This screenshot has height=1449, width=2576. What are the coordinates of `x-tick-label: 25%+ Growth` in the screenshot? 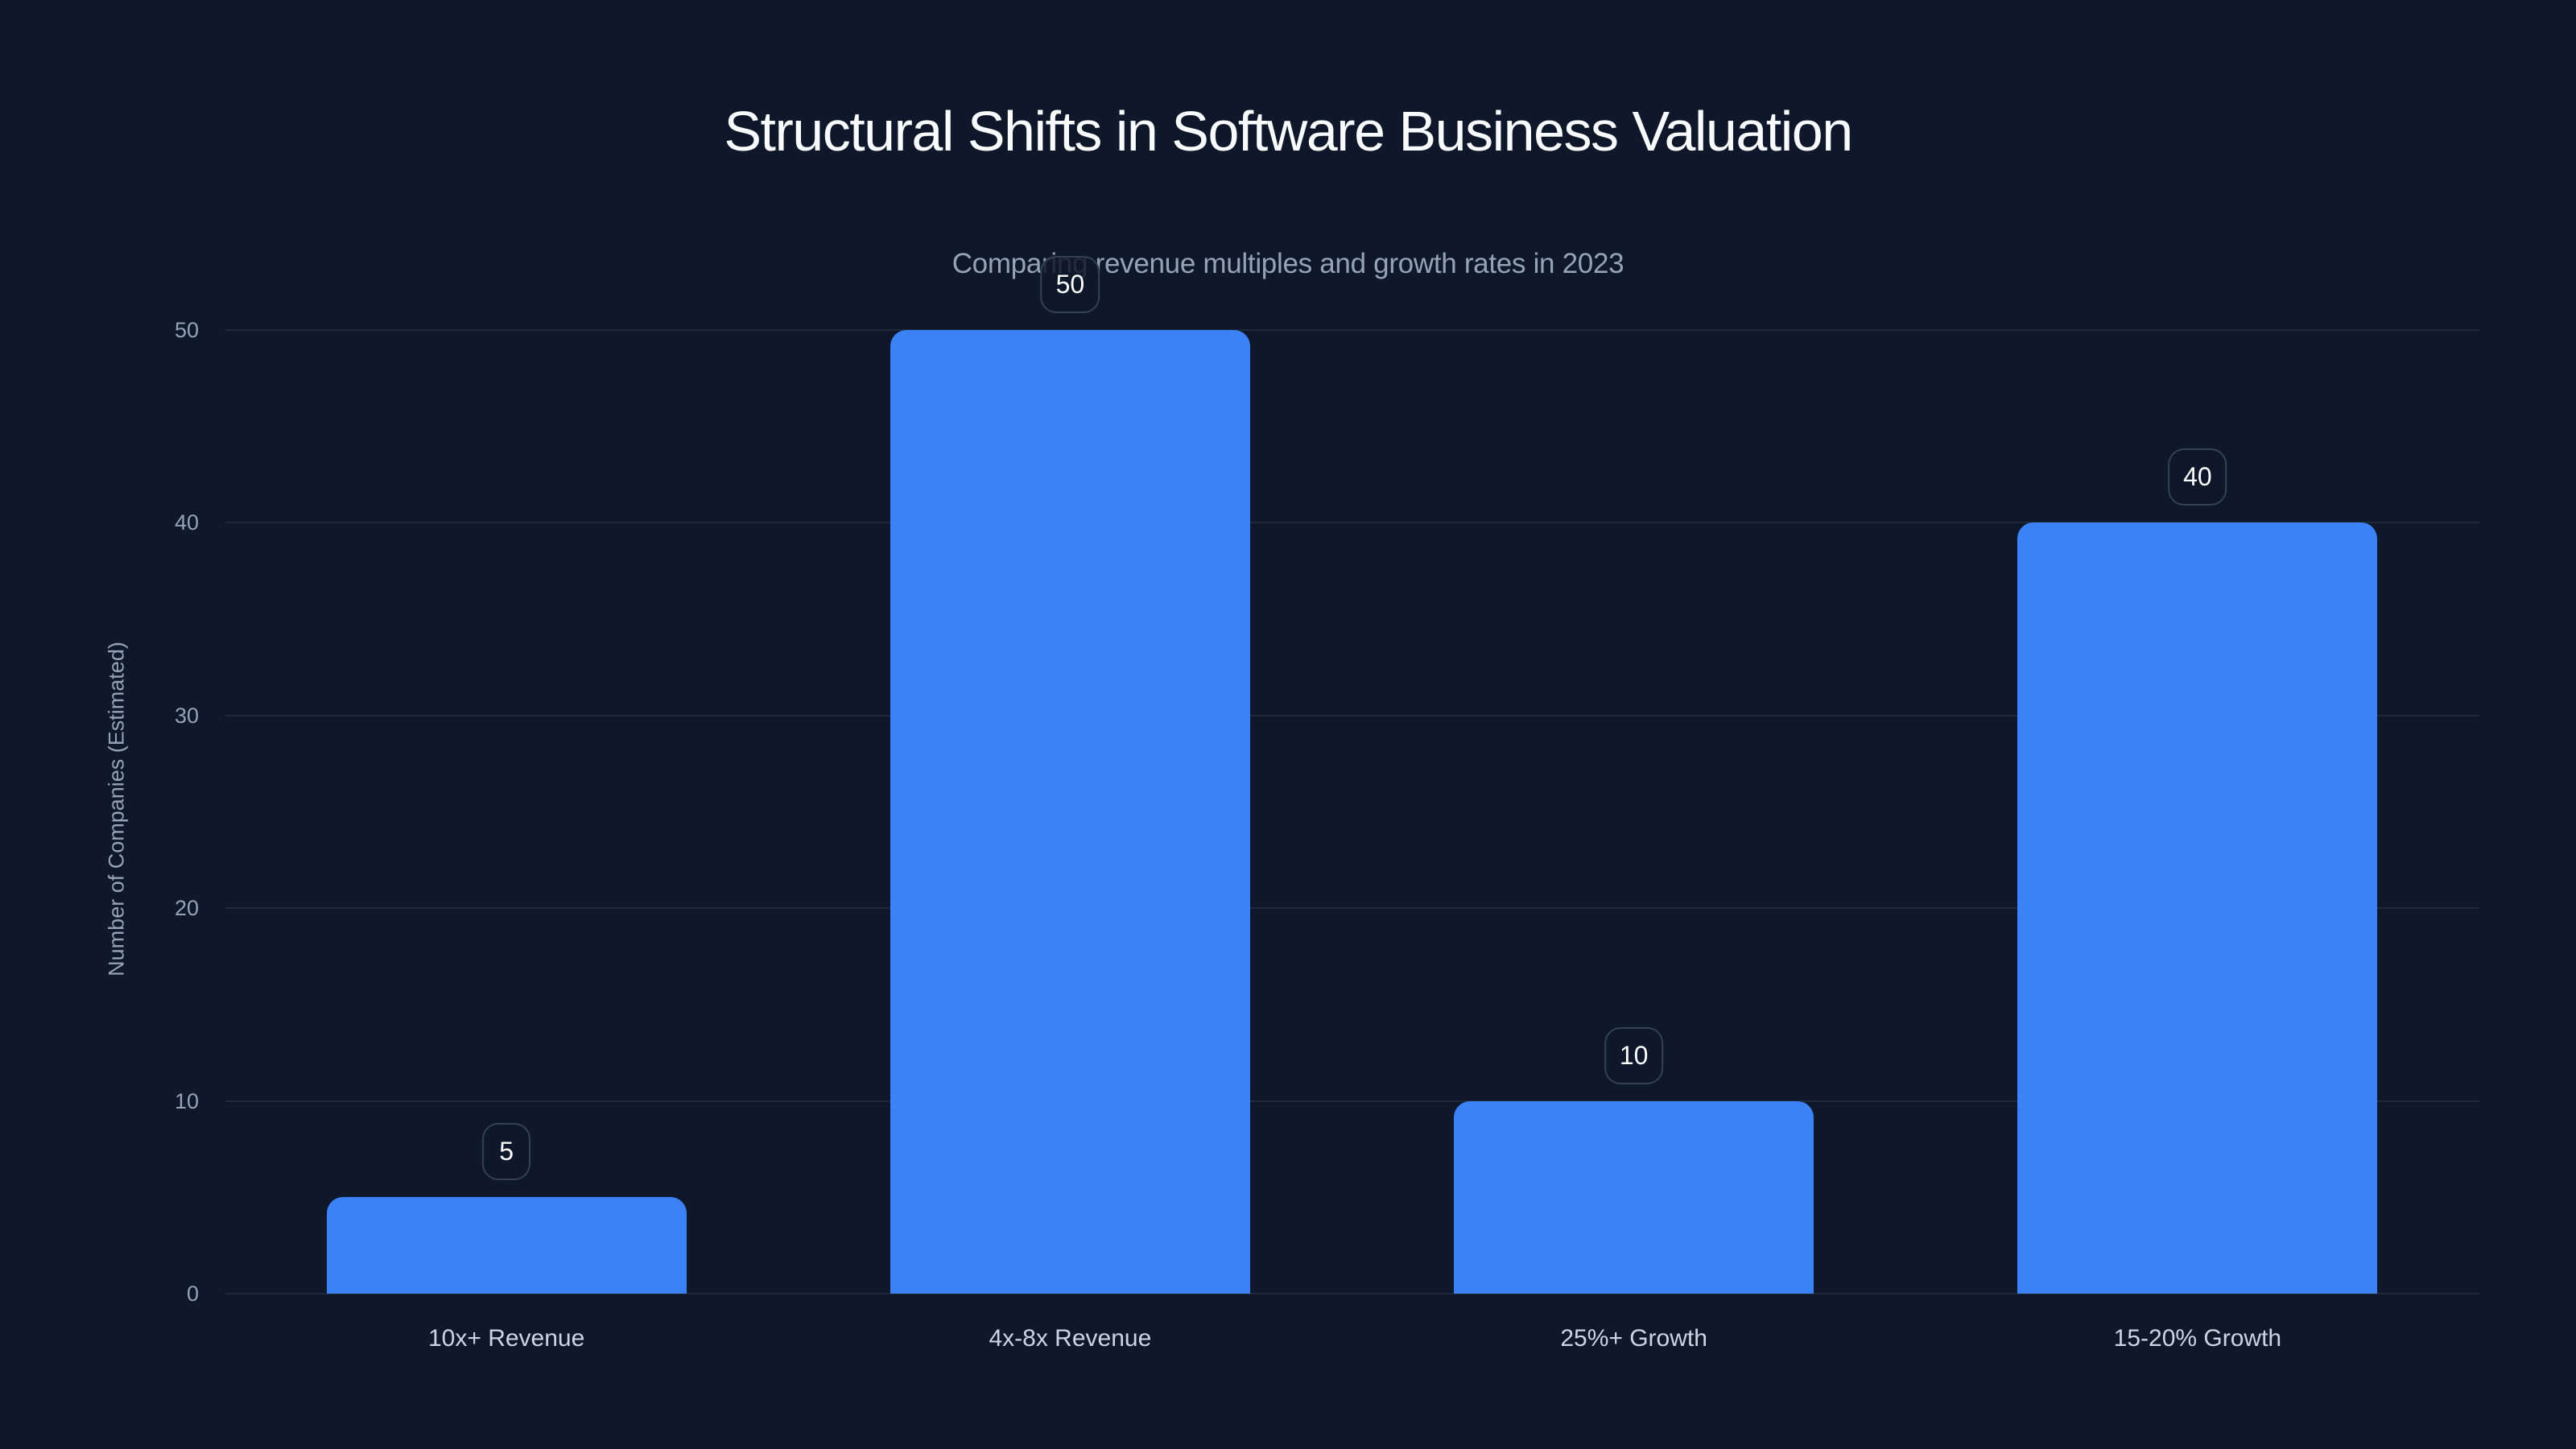 It's located at (1633, 1338).